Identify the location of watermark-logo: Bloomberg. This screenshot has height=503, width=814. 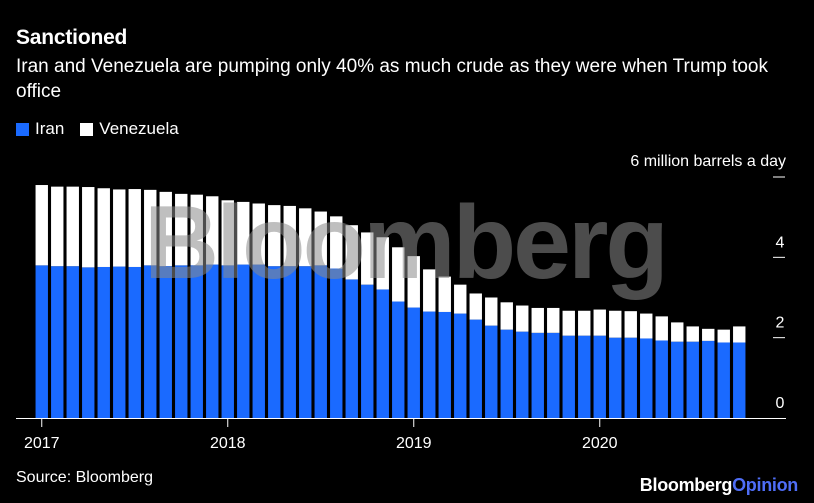
(405, 243).